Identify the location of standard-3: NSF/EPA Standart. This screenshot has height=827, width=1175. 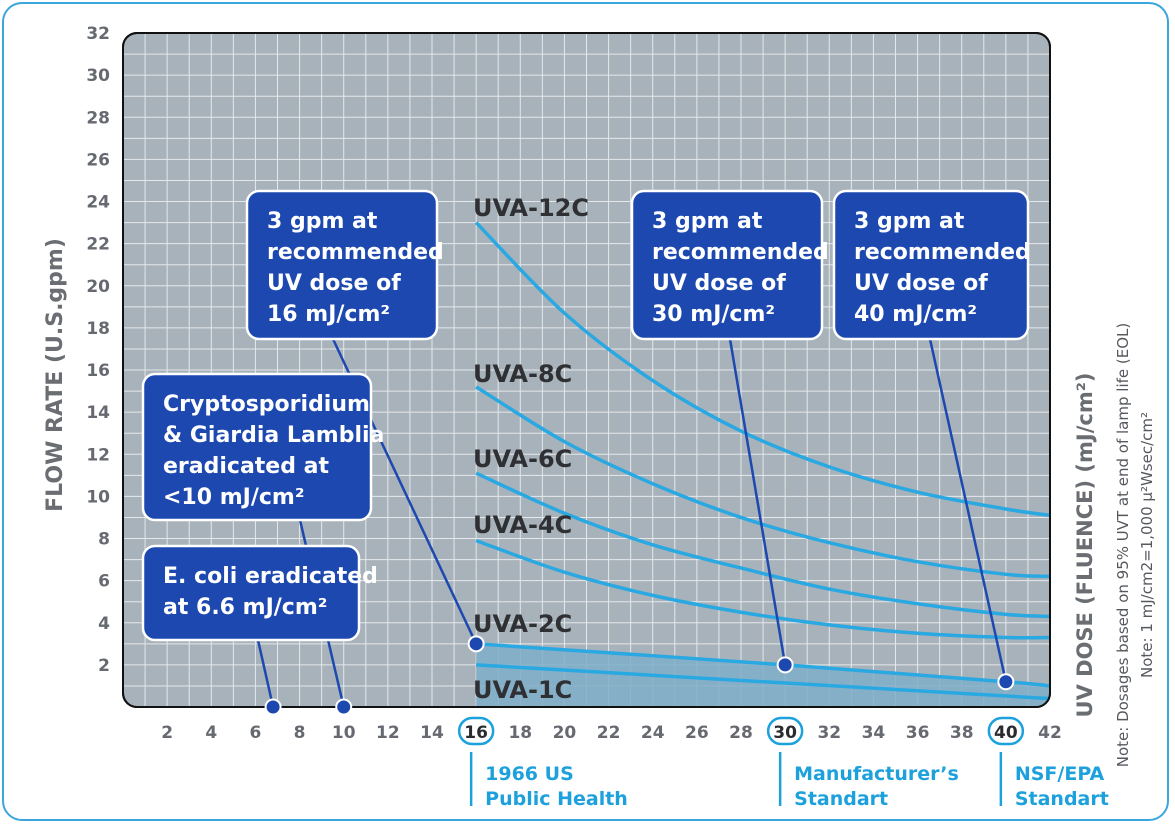
(1054, 781).